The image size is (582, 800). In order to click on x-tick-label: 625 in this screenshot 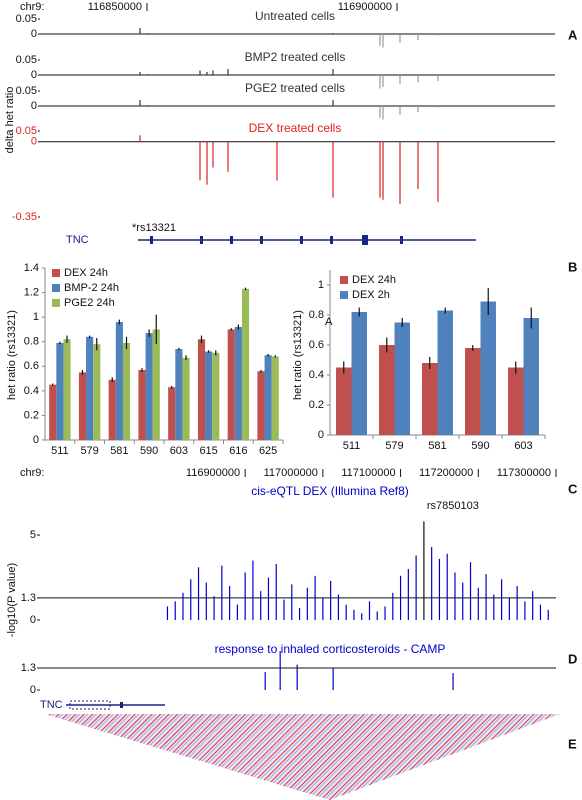, I will do `click(268, 451)`.